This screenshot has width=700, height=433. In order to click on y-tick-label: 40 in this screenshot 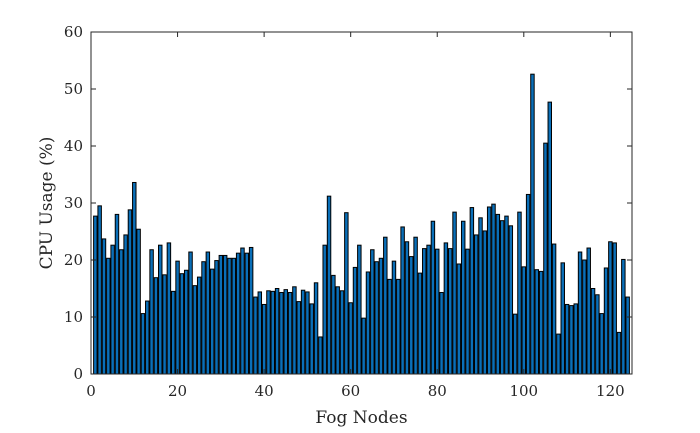, I will do `click(73, 146)`.